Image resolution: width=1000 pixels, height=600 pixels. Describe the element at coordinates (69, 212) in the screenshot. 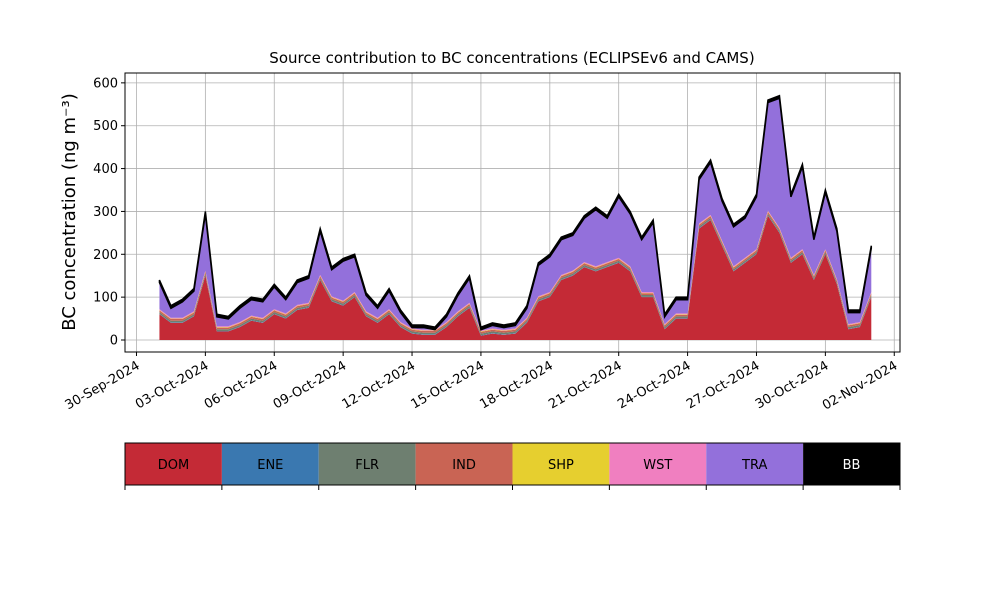

I see `y-axis-label: BC concentration (ng m⁻³)` at that location.